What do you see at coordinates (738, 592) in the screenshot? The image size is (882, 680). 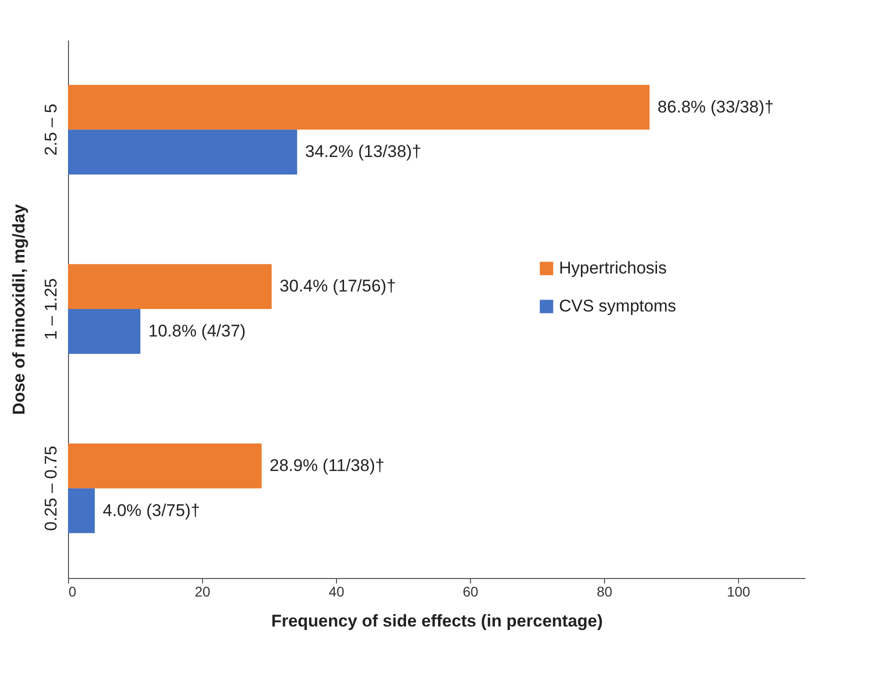 I see `x-tick-label: 100` at bounding box center [738, 592].